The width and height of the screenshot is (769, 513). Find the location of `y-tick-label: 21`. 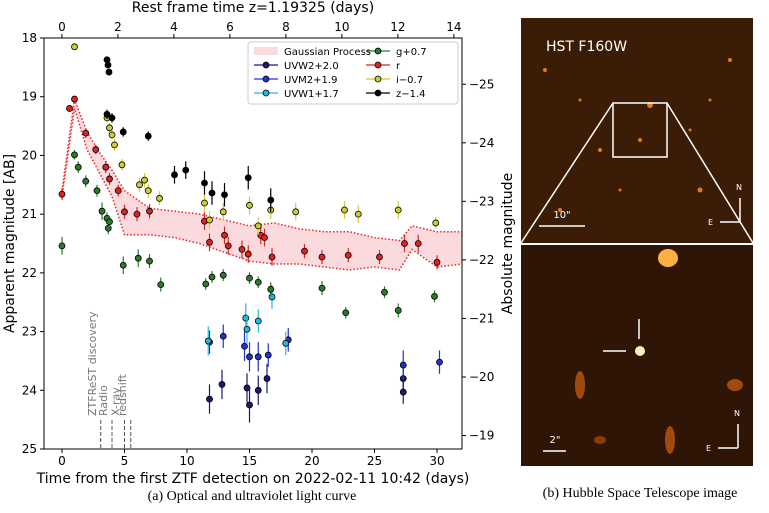

y-tick-label: 21 is located at coordinates (29, 214).